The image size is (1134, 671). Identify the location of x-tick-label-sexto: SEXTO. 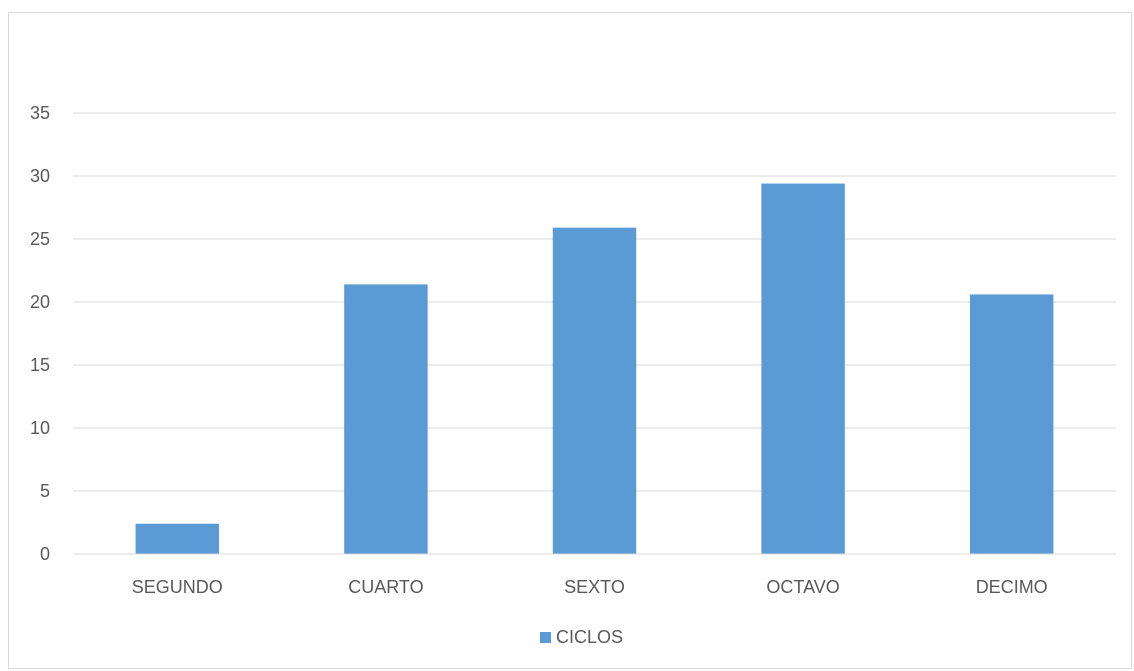
(594, 587).